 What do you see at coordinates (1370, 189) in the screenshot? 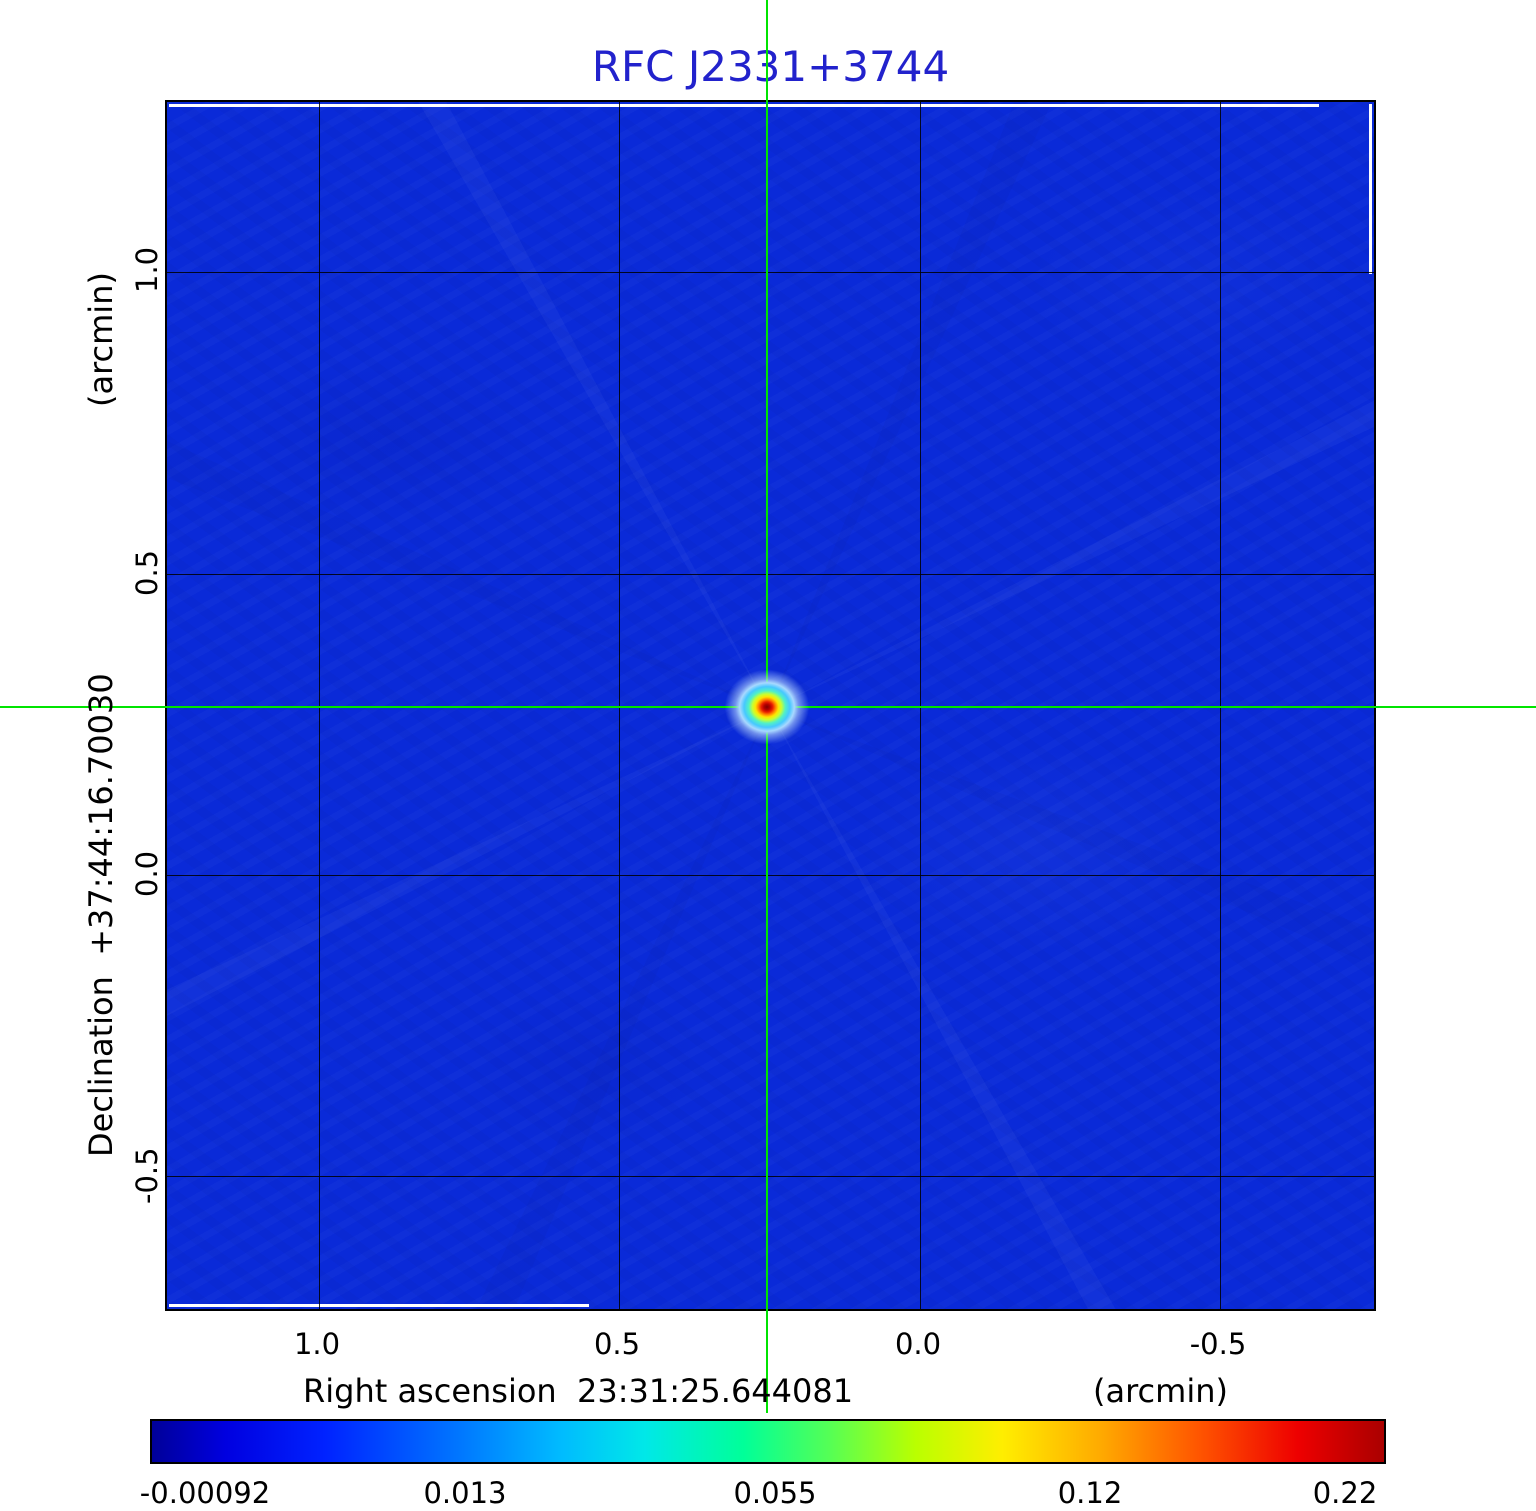
I see `white-edge-artifact-right` at bounding box center [1370, 189].